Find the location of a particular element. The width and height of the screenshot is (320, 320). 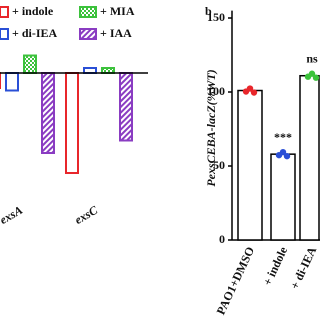

panel-label: b is located at coordinates (208, 11).